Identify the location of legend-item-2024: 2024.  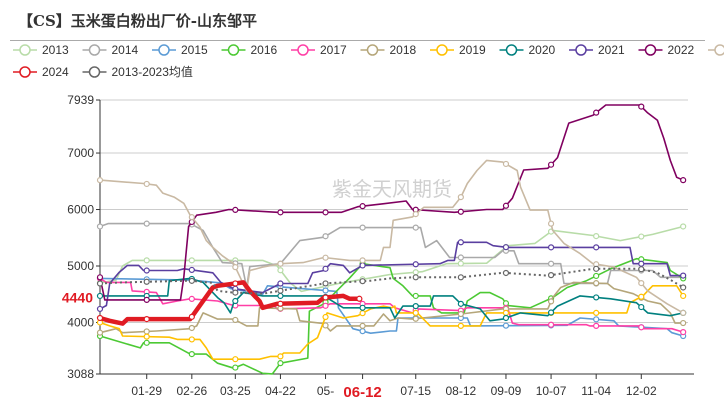
(41, 72).